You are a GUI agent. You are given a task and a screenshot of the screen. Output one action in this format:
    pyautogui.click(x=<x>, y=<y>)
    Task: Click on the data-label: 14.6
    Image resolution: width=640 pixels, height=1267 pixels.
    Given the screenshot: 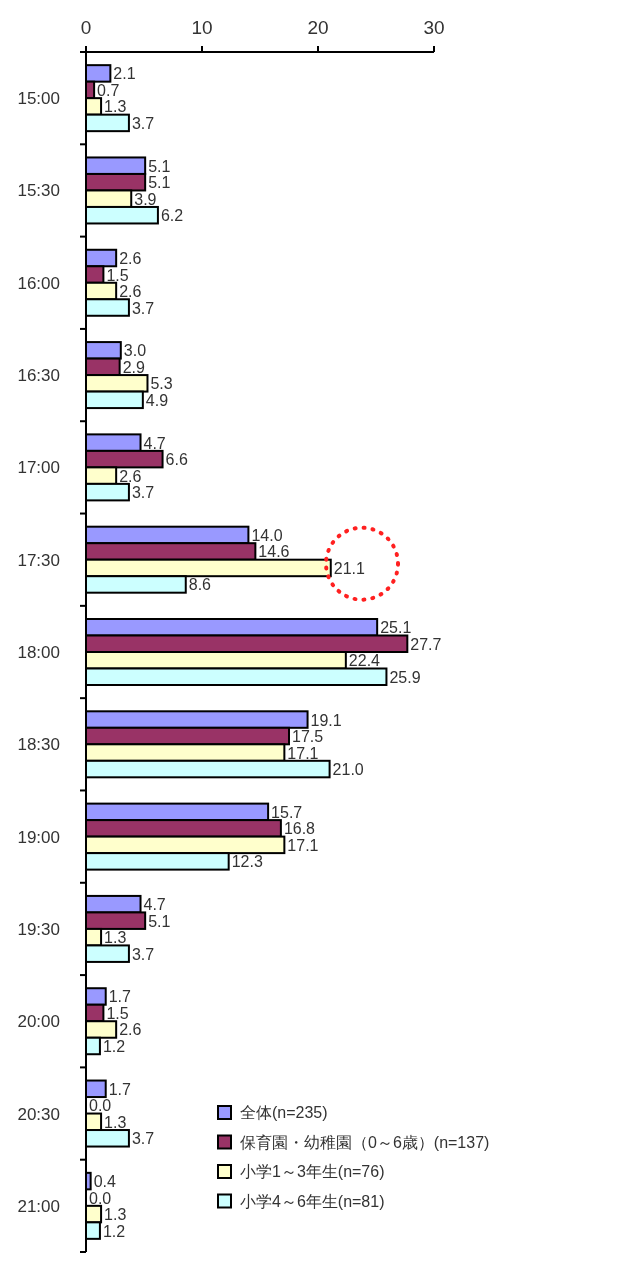 What is the action you would take?
    pyautogui.click(x=274, y=552)
    